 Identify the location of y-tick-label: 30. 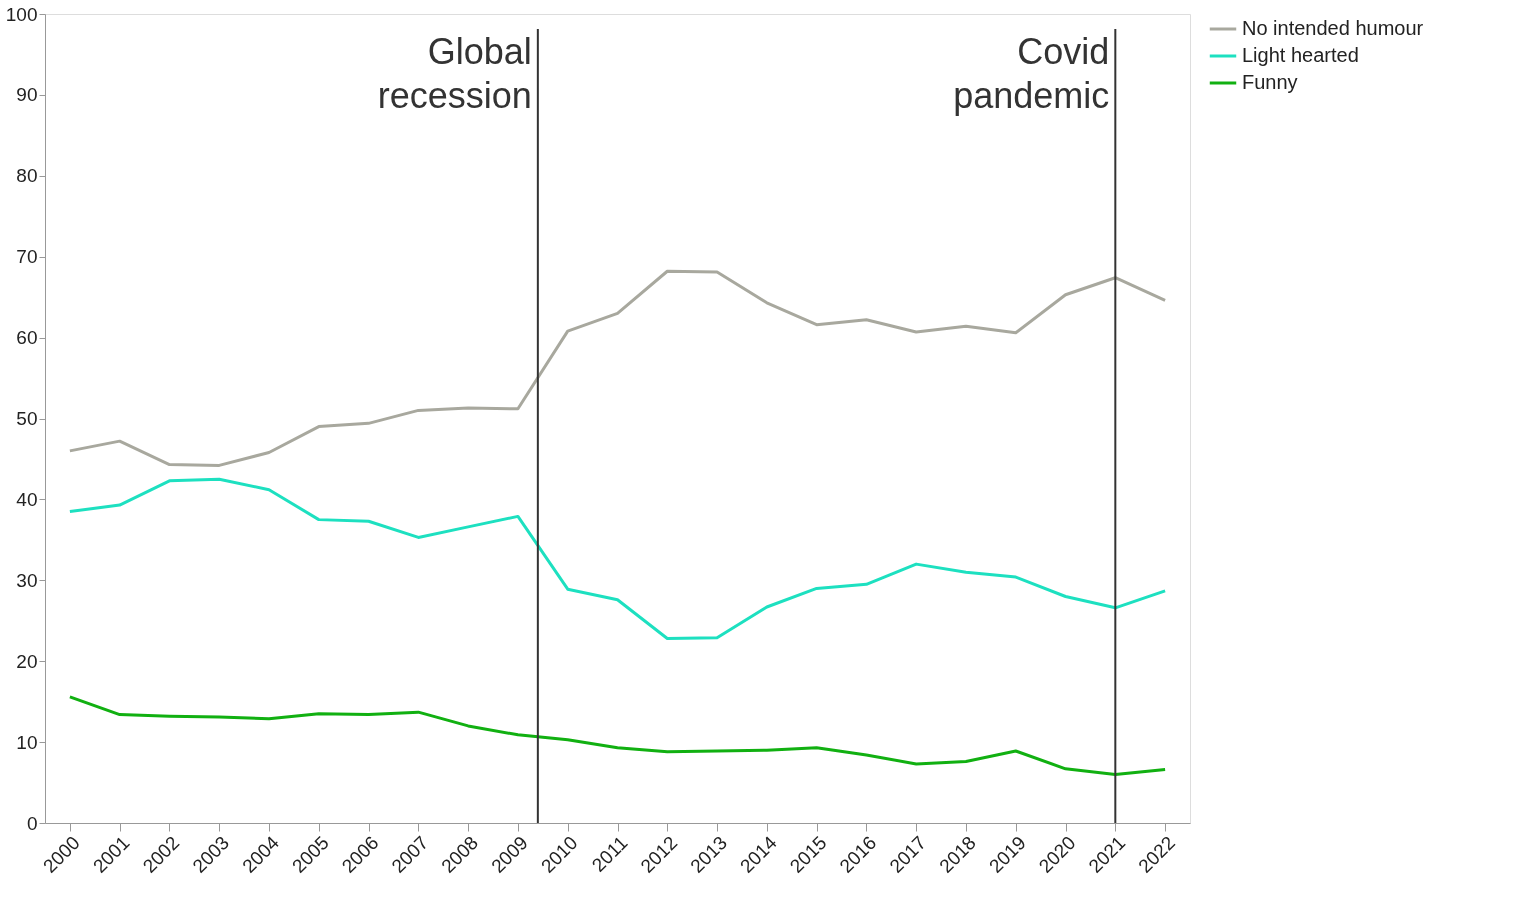
(27, 580).